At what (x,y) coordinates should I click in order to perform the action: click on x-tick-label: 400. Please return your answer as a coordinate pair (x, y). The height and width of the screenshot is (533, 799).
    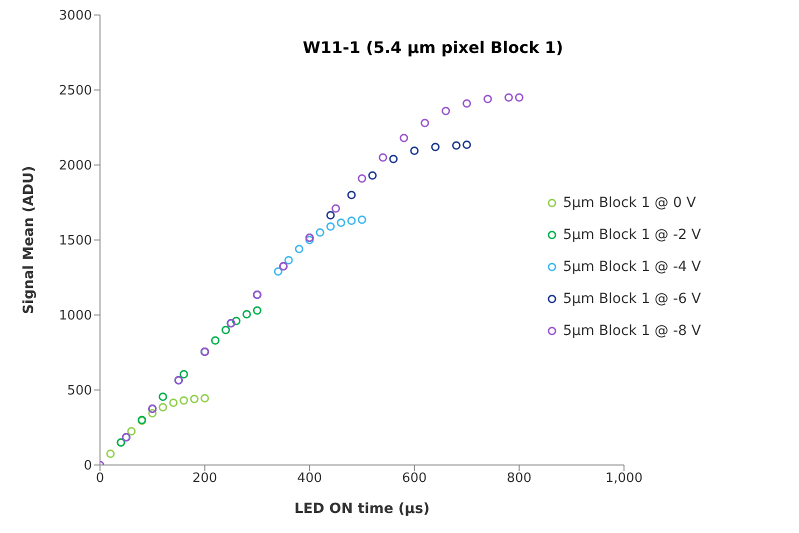
    Looking at the image, I should click on (309, 478).